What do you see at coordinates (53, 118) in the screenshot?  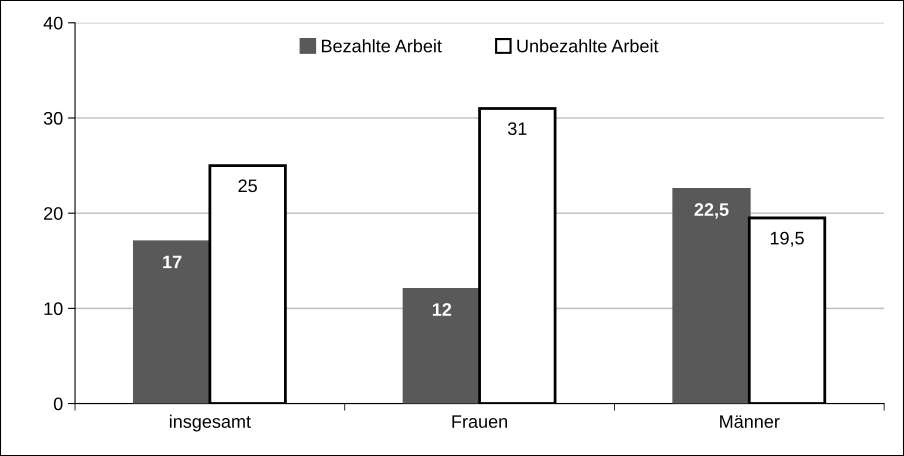 I see `y-tick-label: 30` at bounding box center [53, 118].